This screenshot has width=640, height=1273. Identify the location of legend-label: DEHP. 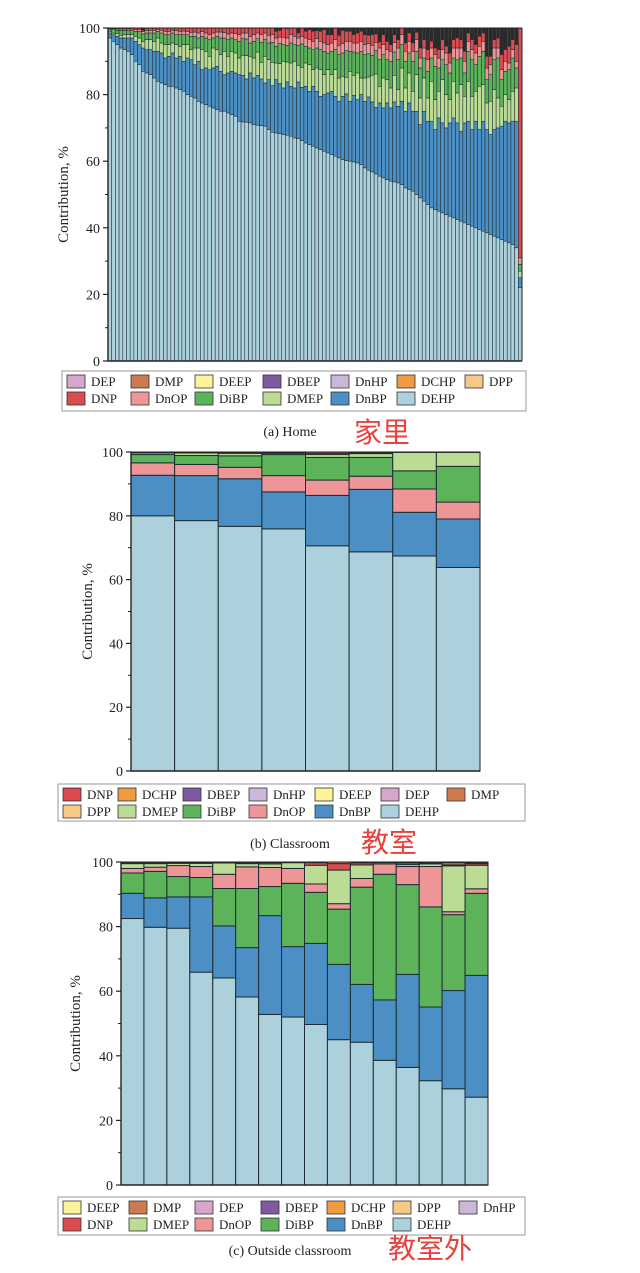
(434, 1224).